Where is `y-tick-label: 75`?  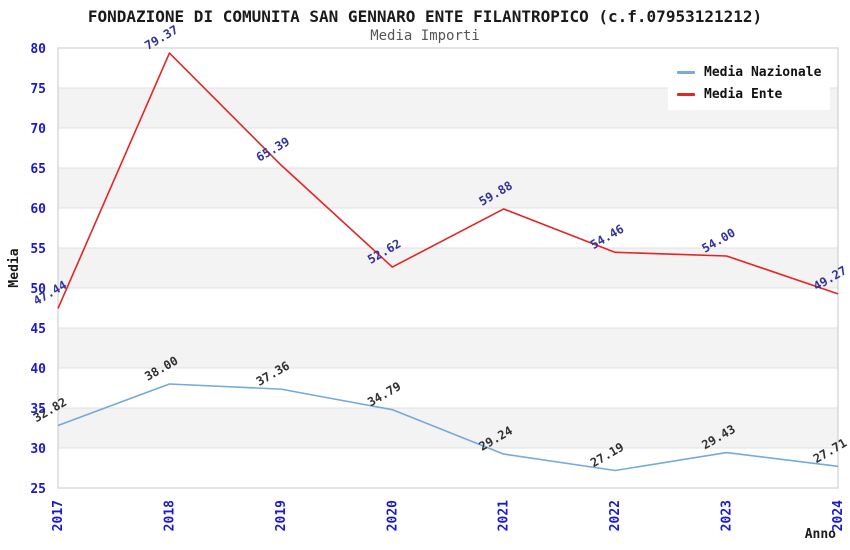
y-tick-label: 75 is located at coordinates (38, 89).